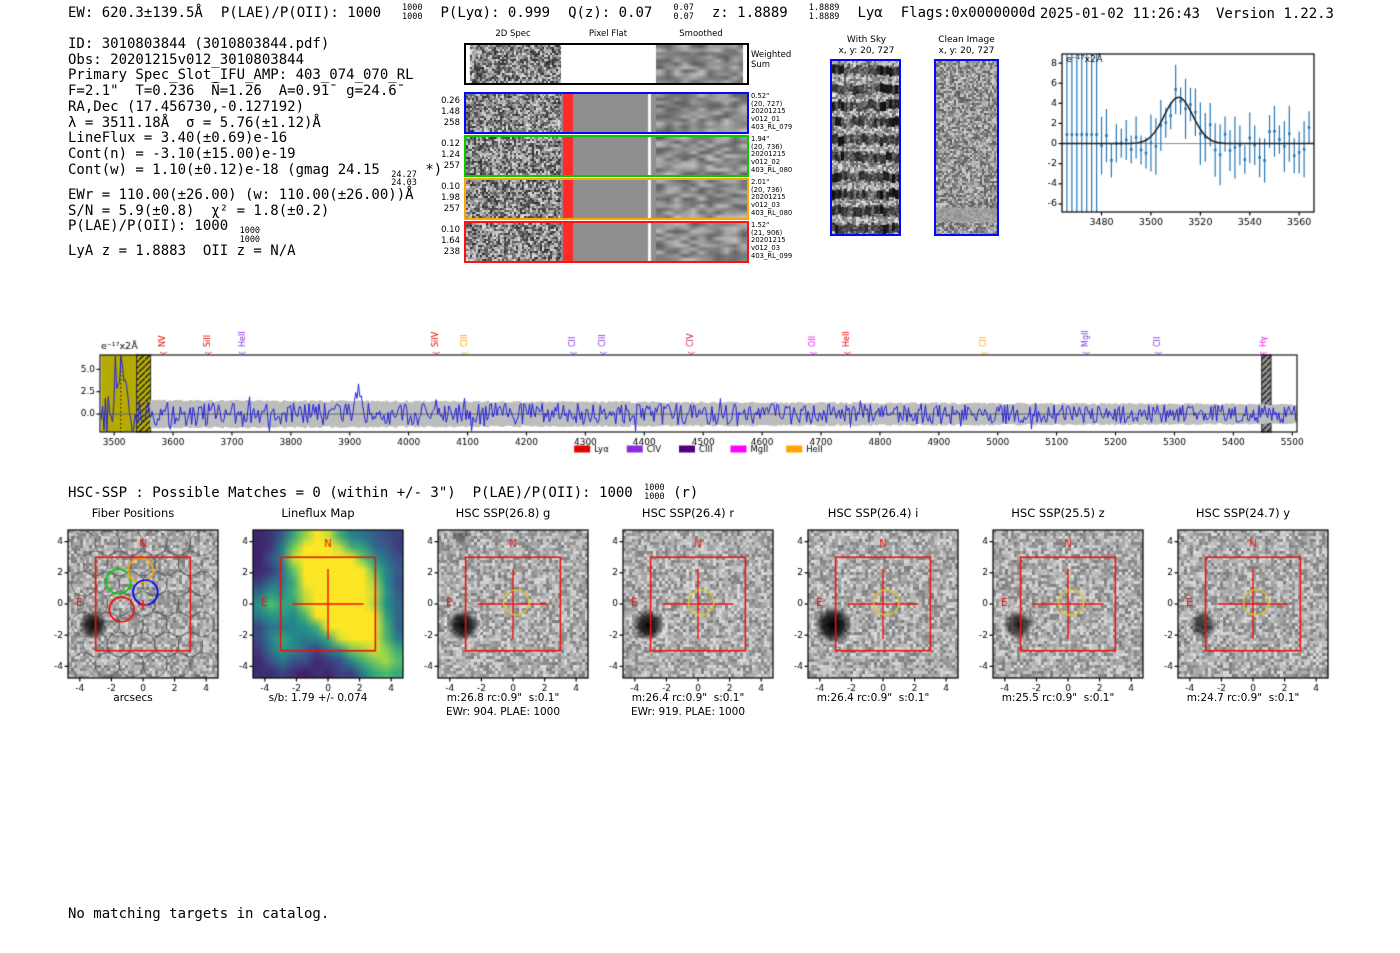  Describe the element at coordinates (404, 174) in the screenshot. I see `info-8-stack-hi: 24.27` at that location.